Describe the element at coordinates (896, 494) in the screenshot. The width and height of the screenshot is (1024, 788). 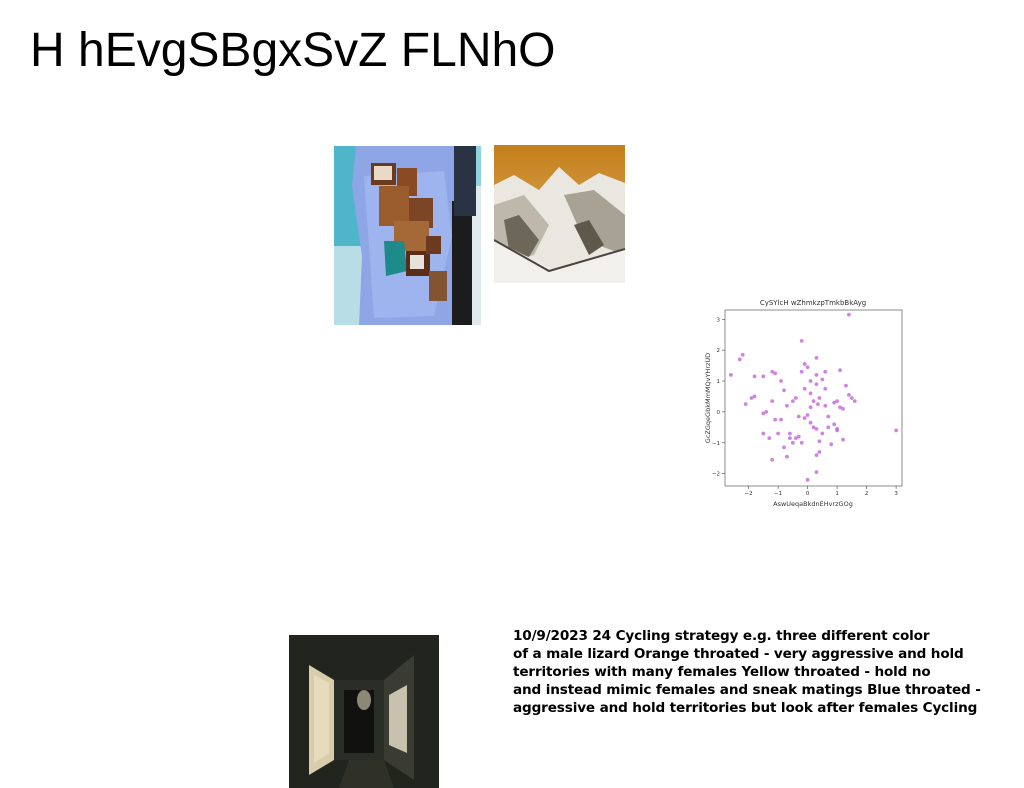
I see `x-tick-label: 3` at that location.